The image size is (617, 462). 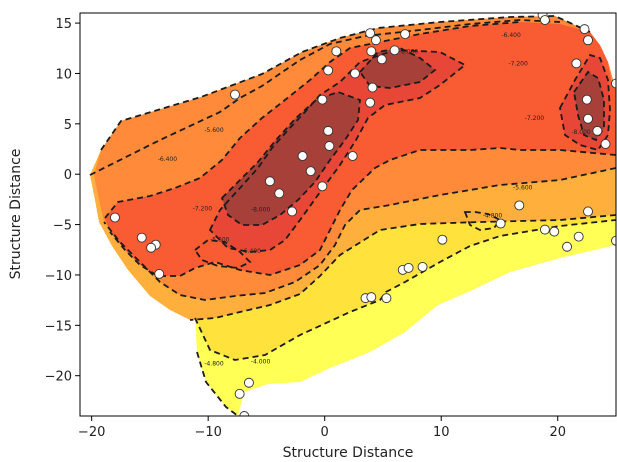 What do you see at coordinates (63, 24) in the screenshot?
I see `y-tick-label: 15` at bounding box center [63, 24].